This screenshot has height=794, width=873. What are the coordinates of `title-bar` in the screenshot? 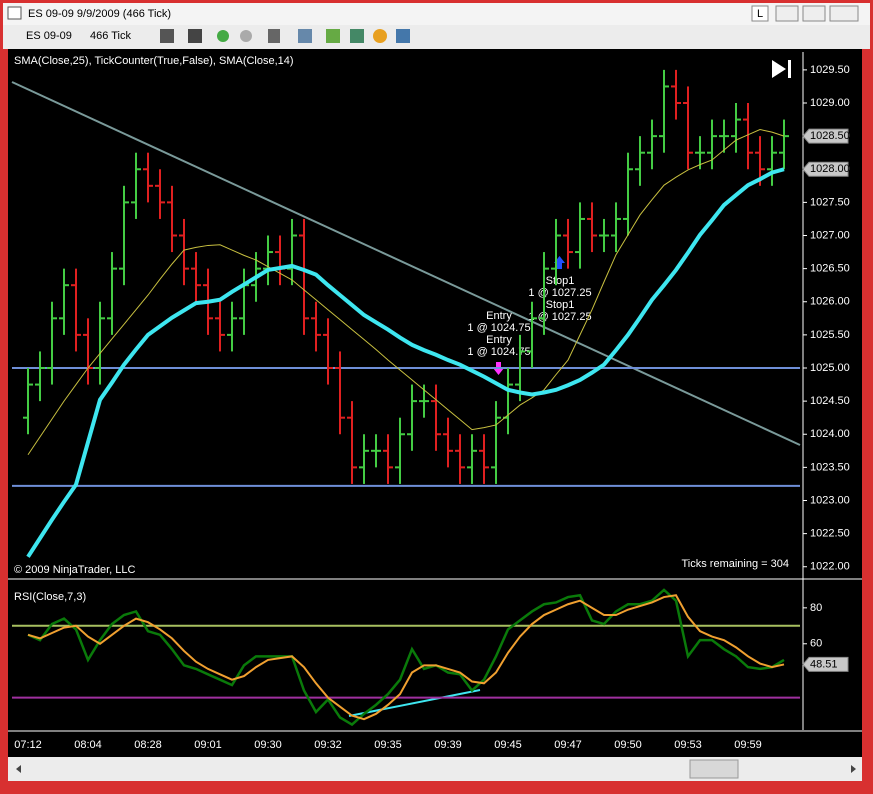 It's located at (436, 14).